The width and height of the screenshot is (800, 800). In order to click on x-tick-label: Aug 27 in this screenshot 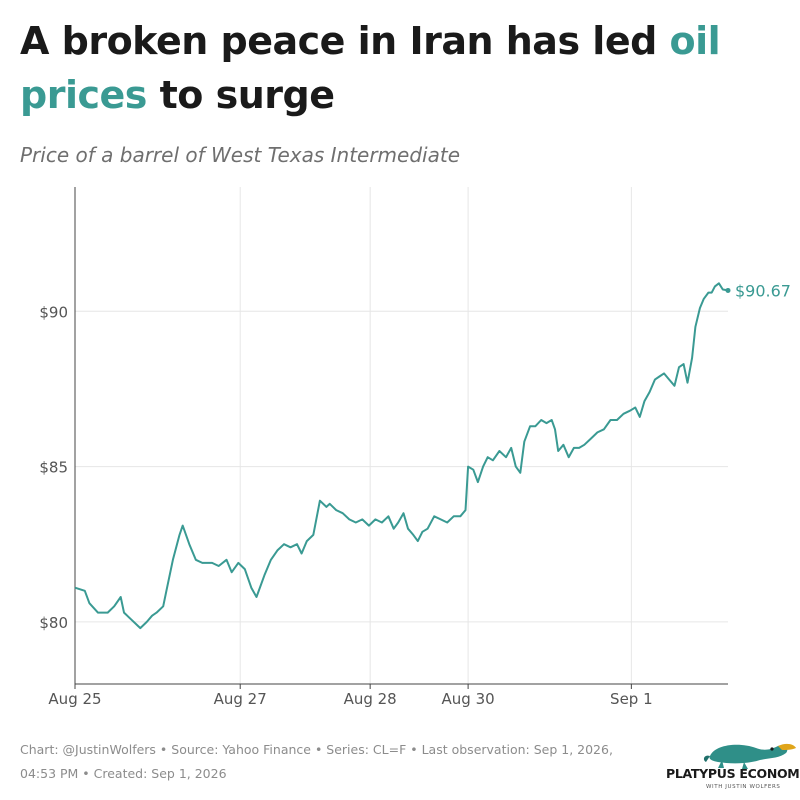, I will do `click(240, 699)`.